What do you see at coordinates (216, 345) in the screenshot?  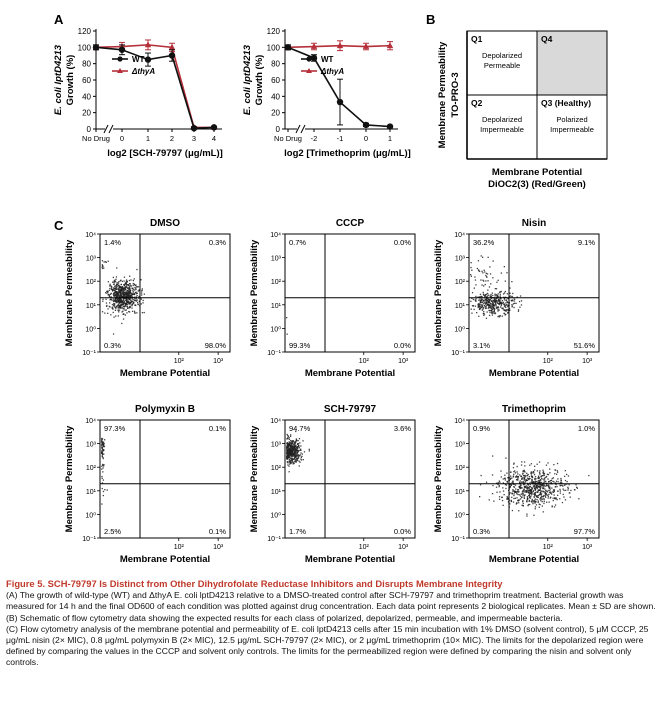 I see `quadrant-percent-q3: 98.0%` at bounding box center [216, 345].